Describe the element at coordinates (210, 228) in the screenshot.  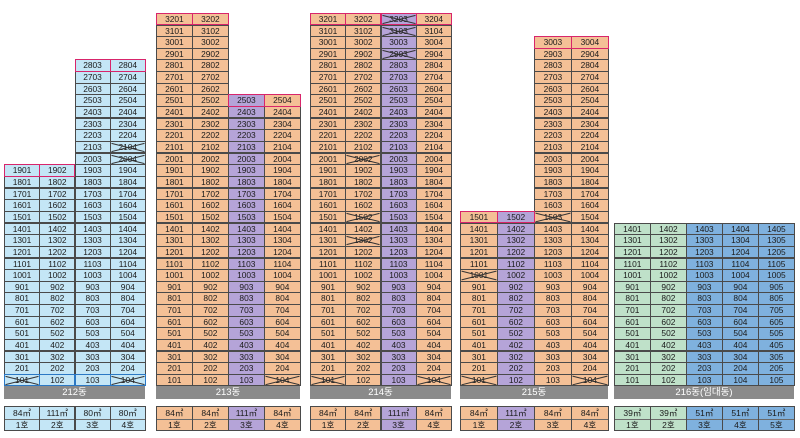
I see `unit-cell: 1402` at that location.